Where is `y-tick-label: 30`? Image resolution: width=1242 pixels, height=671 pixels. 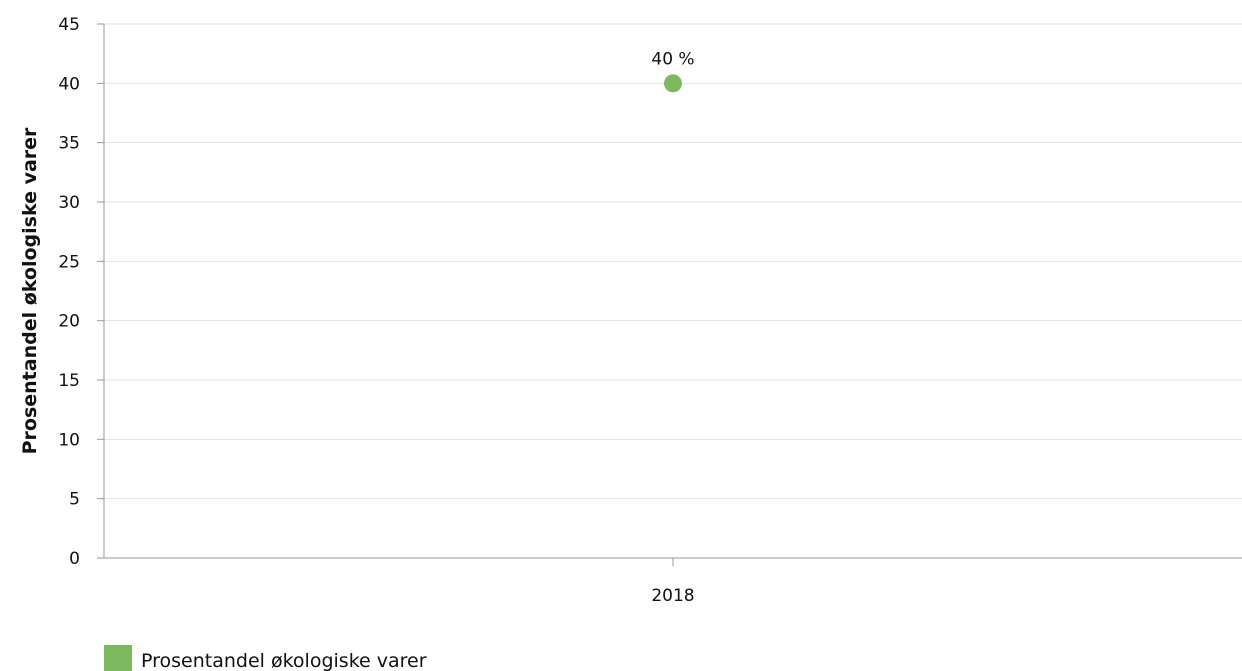 y-tick-label: 30 is located at coordinates (69, 203).